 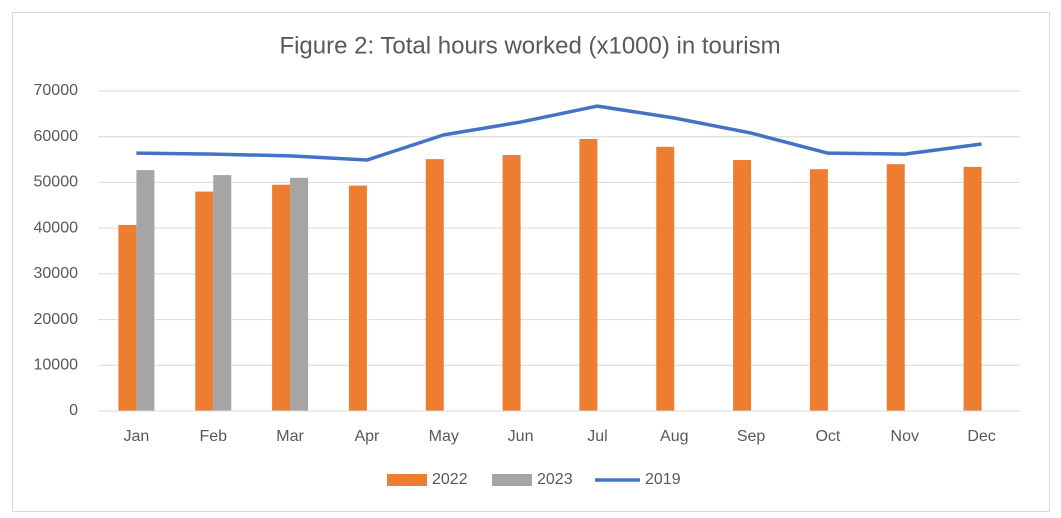 I want to click on y-tick-label: 40000, so click(x=56, y=227).